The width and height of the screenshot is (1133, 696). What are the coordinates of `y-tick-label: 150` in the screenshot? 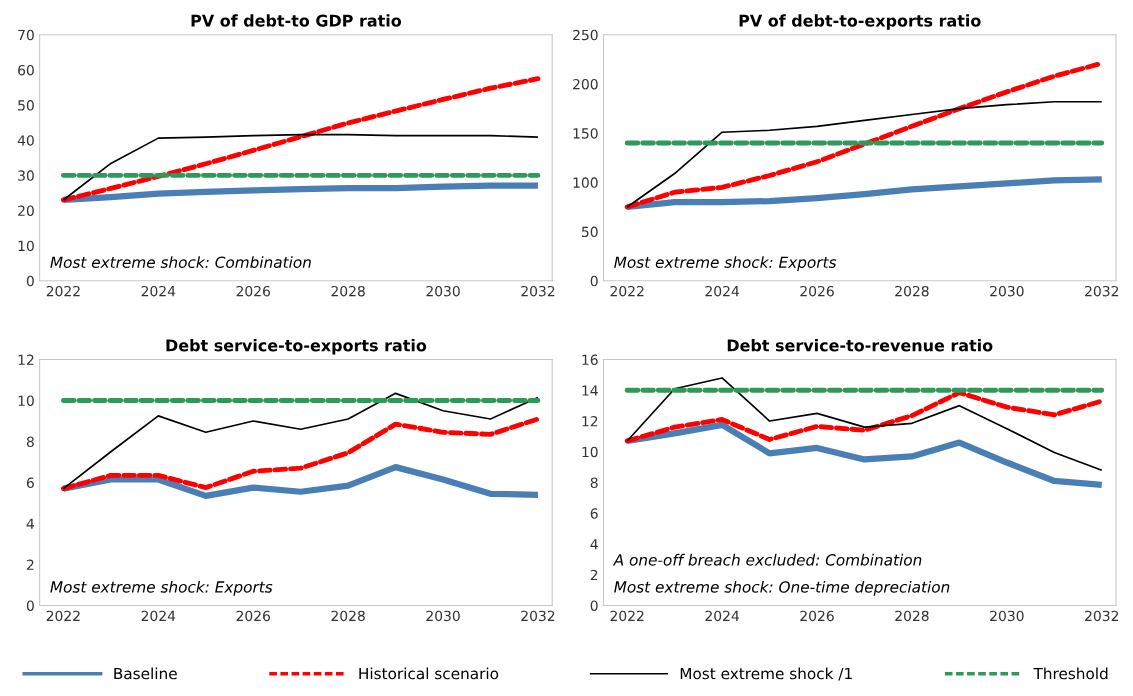 It's located at (585, 133).